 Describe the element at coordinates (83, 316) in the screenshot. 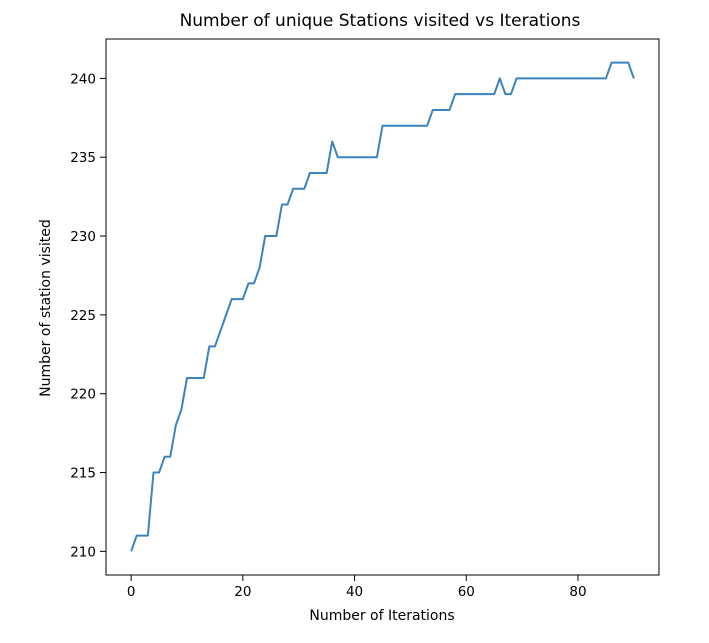

I see `y-tick-label: 225` at that location.